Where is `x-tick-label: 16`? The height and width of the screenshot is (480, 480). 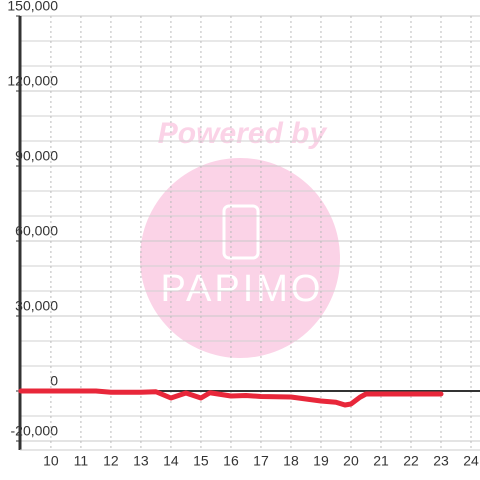
x-tick-label: 16 is located at coordinates (231, 461).